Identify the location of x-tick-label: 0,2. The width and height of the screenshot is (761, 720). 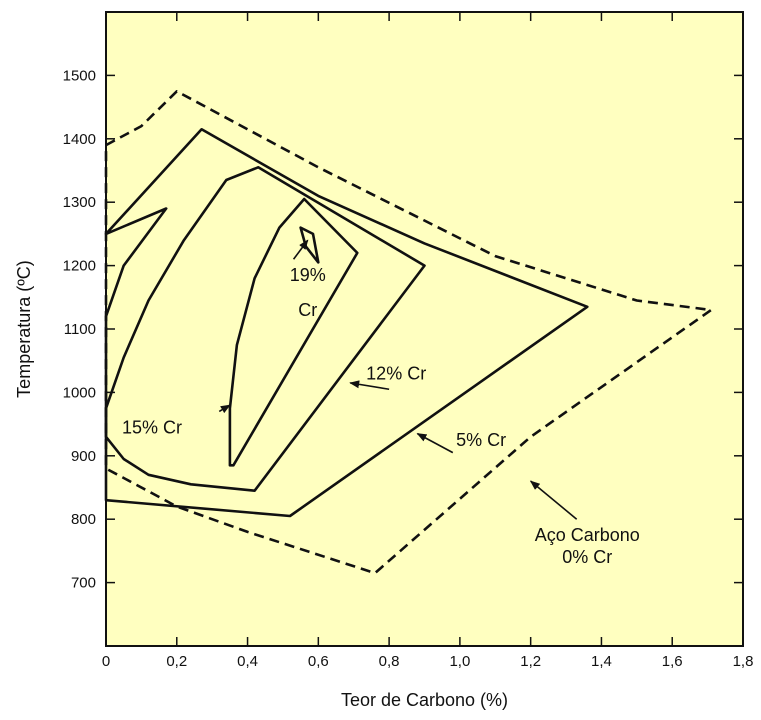
(176, 661).